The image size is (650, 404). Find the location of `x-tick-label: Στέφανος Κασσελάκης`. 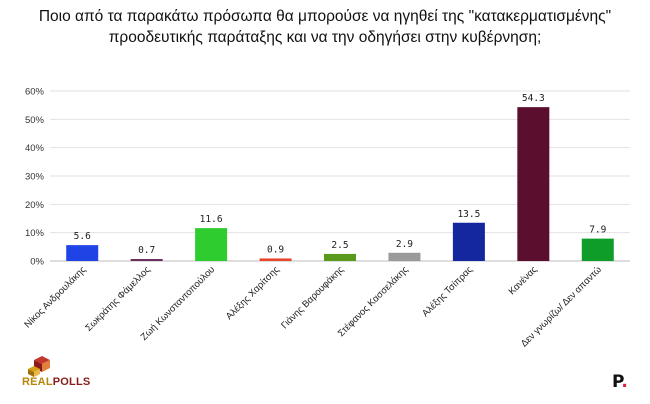

x-tick-label: Στέφανος Κασσελάκης is located at coordinates (373, 301).